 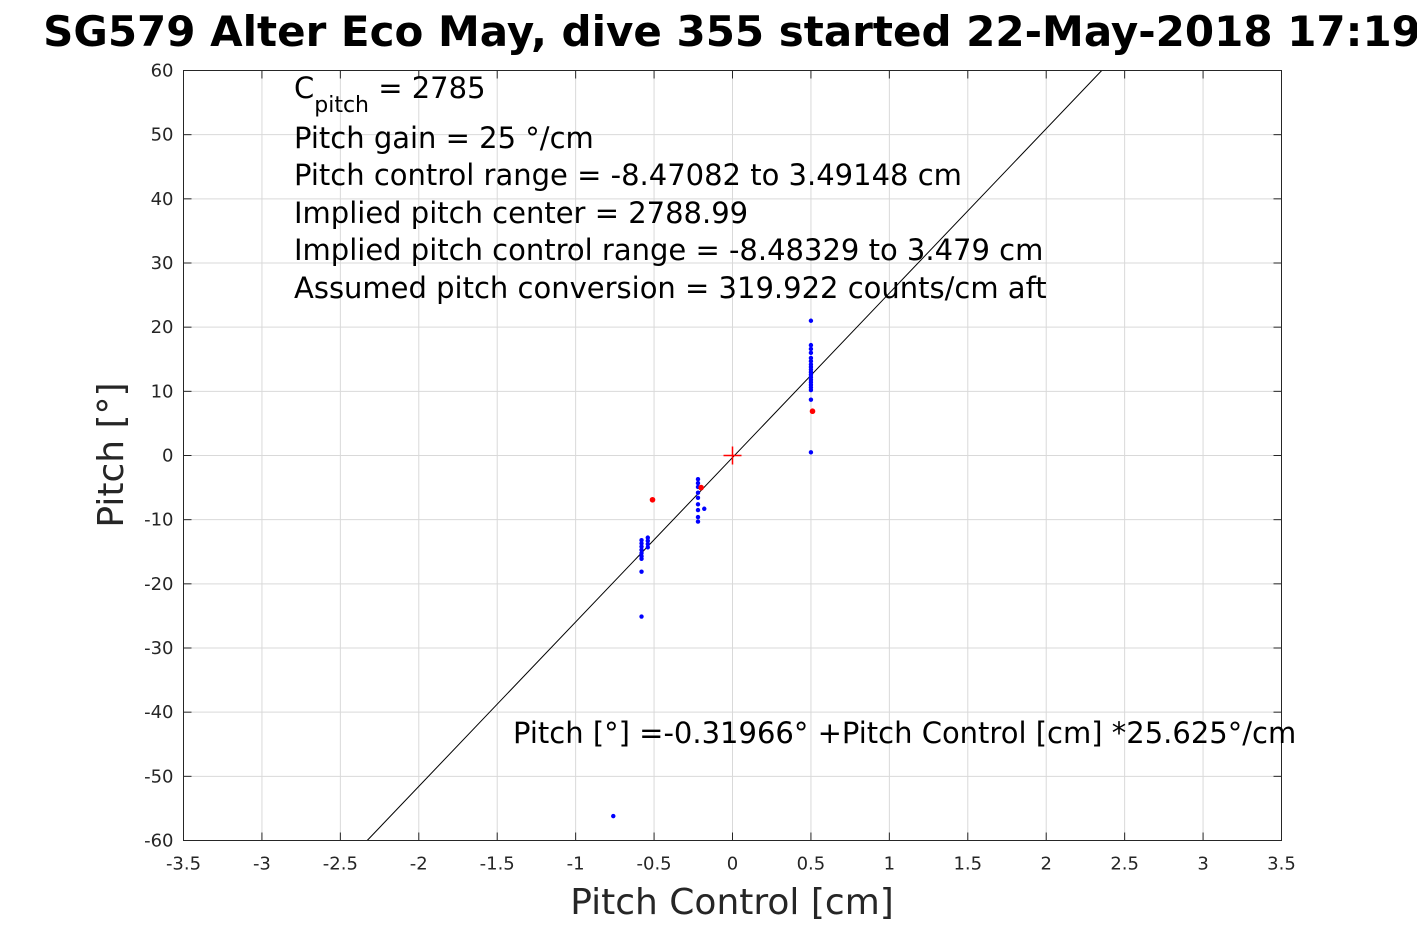 I want to click on cpitch-annotation: Cpitch = 2785, so click(x=390, y=94).